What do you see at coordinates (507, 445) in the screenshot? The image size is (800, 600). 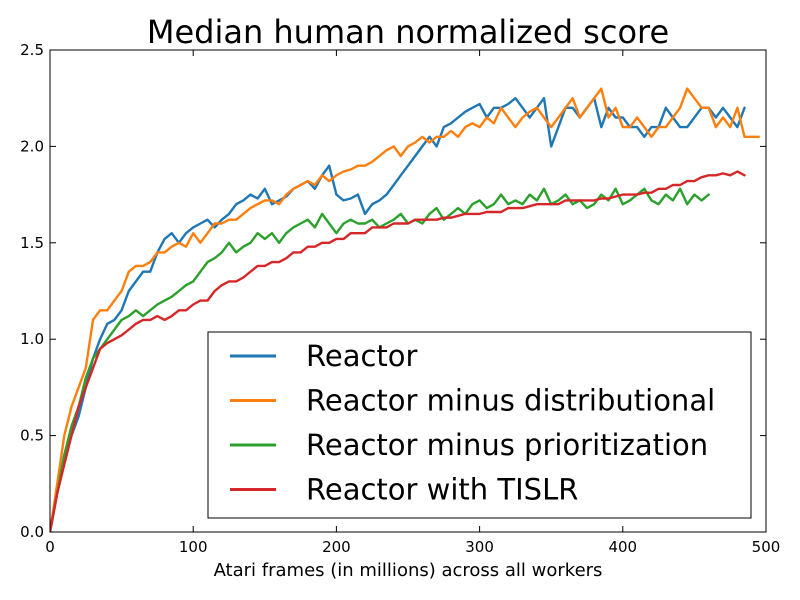 I see `legend-label-2: Reactor minus prioritization` at bounding box center [507, 445].